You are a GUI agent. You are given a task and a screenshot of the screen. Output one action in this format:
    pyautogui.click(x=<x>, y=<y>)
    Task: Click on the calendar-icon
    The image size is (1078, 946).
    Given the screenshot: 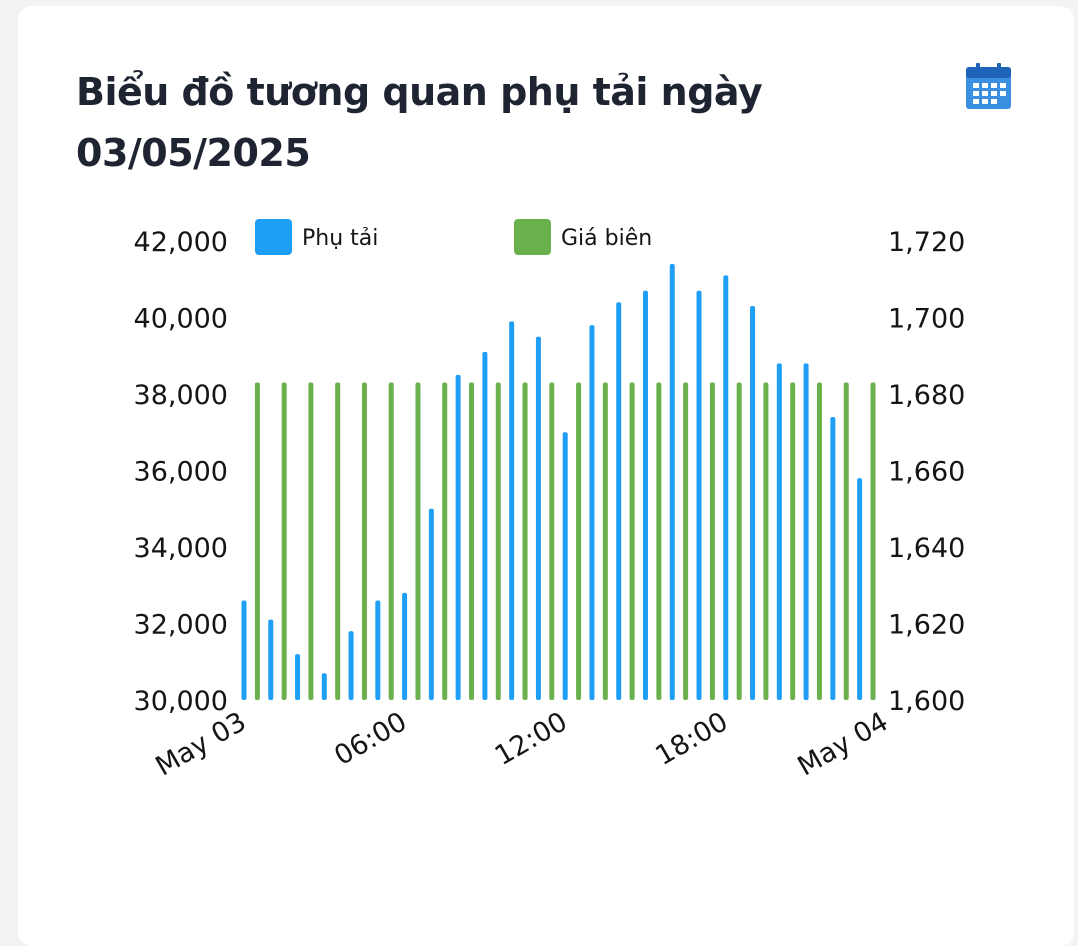 What is the action you would take?
    pyautogui.click(x=988, y=86)
    